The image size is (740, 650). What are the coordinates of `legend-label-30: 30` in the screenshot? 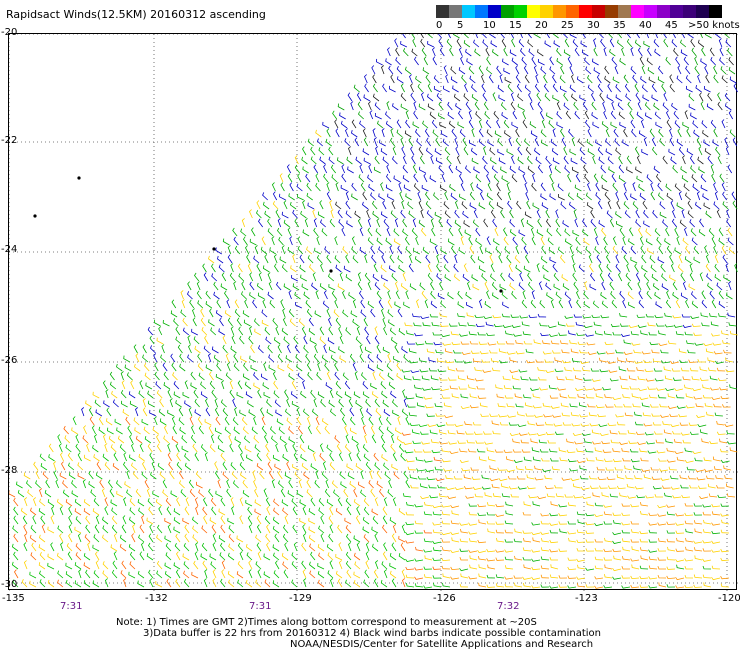 It's located at (593, 25).